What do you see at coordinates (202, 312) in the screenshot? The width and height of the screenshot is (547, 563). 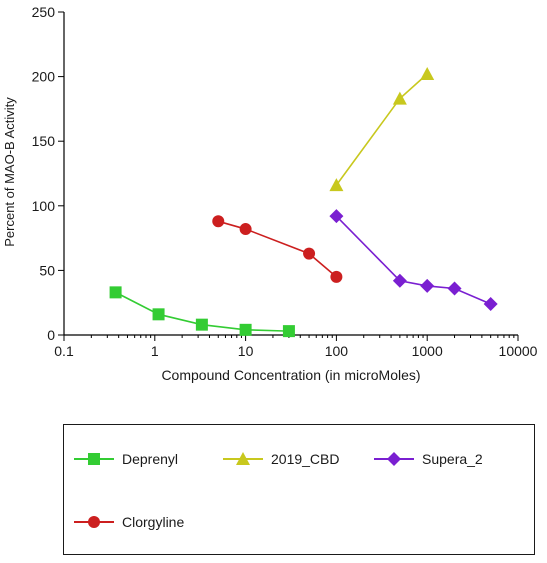 I see `series-deprenyl` at bounding box center [202, 312].